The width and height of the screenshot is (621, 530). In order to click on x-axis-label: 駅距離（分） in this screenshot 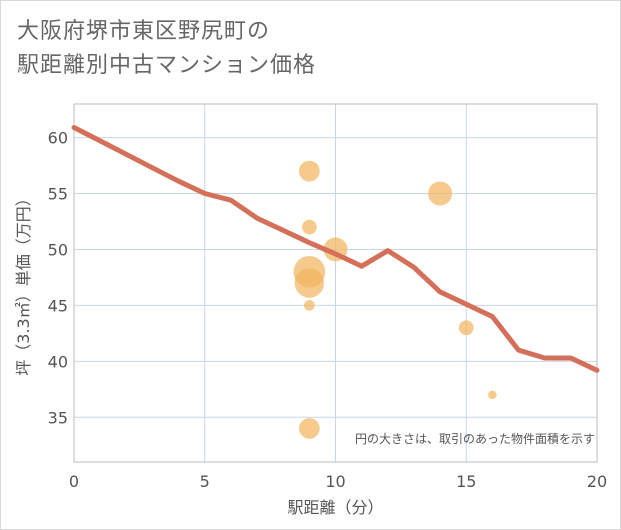, I will do `click(335, 507)`.